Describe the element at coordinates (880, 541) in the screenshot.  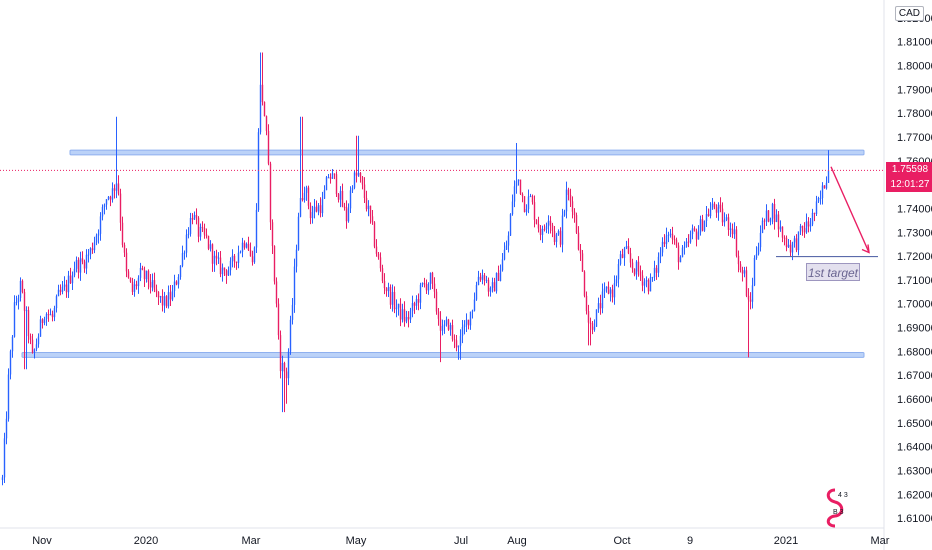
I see `x-tick-label: Mar` at that location.